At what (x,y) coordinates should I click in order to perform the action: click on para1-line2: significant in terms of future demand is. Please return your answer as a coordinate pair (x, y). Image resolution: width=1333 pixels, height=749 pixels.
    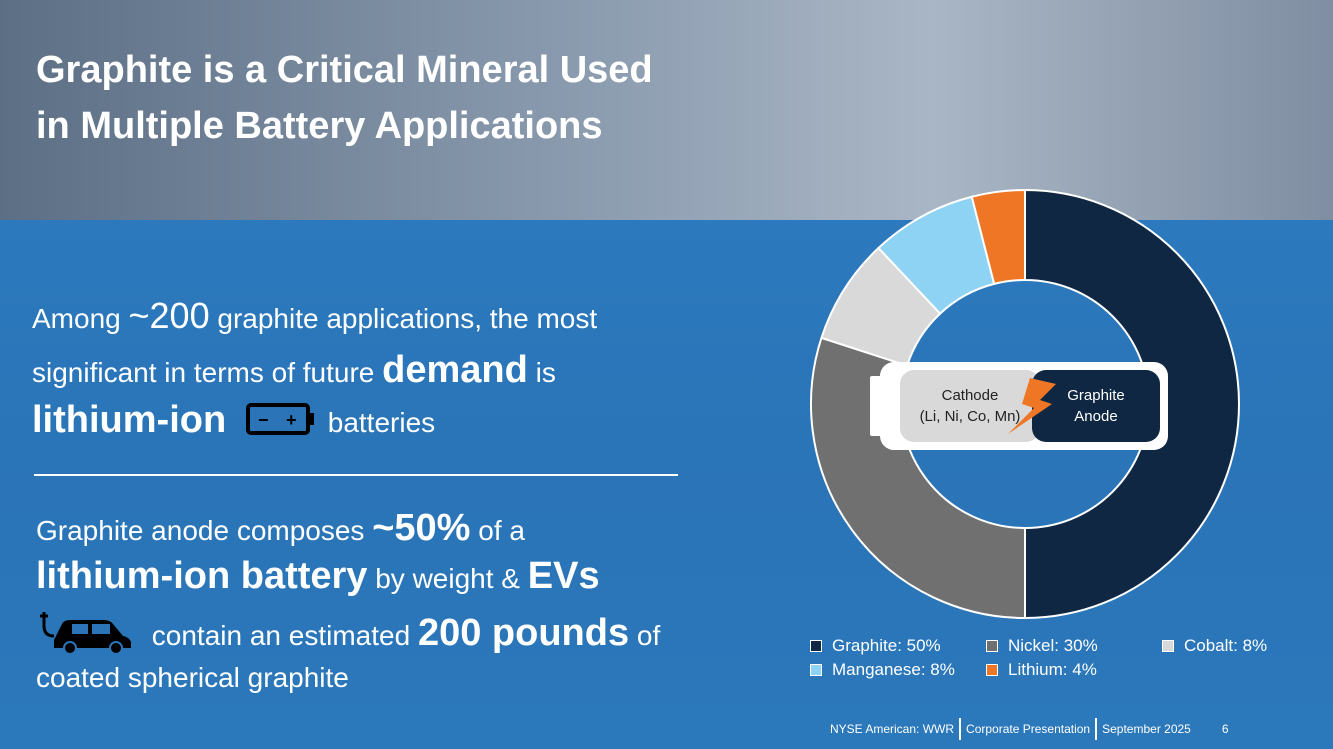
    Looking at the image, I should click on (294, 370).